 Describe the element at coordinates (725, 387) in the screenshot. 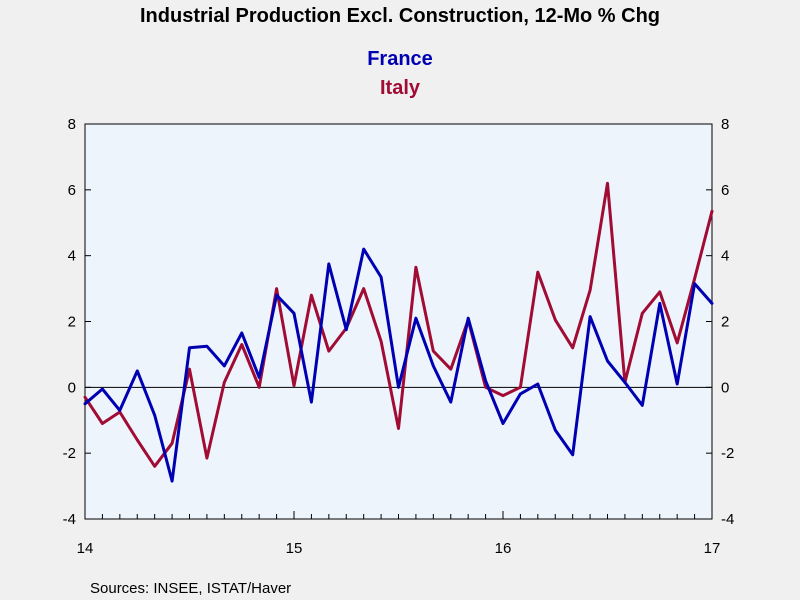

I see `y-tick-label-right: 0` at that location.